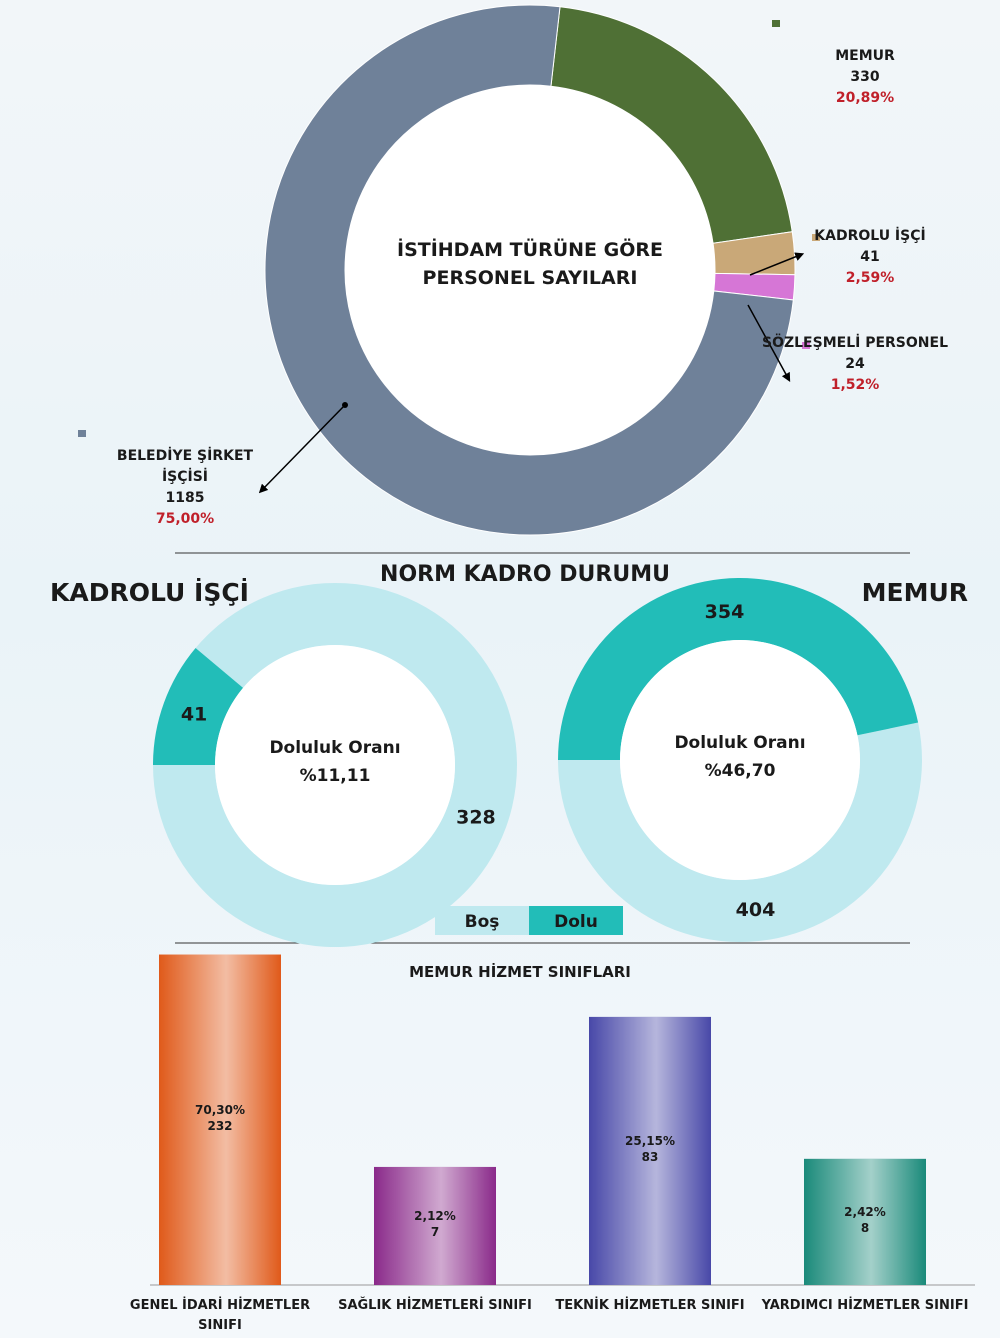 Image resolution: width=1000 pixels, height=1338 pixels. What do you see at coordinates (650, 1157) in the screenshot?
I see `value-label: 83` at bounding box center [650, 1157].